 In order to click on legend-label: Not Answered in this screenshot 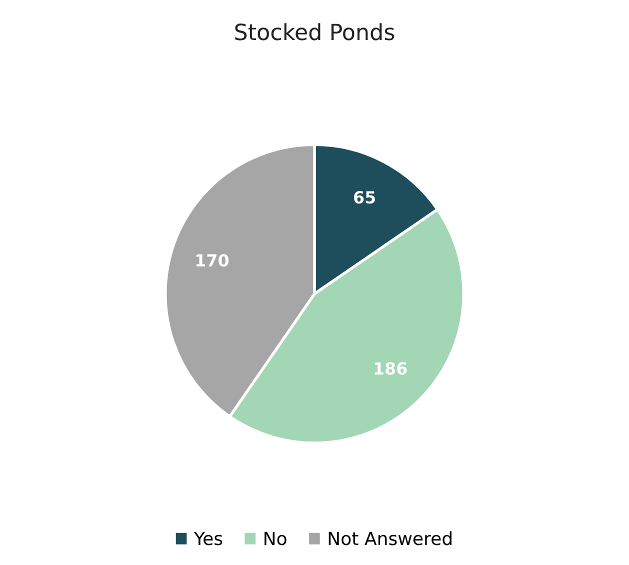, I will do `click(390, 538)`.